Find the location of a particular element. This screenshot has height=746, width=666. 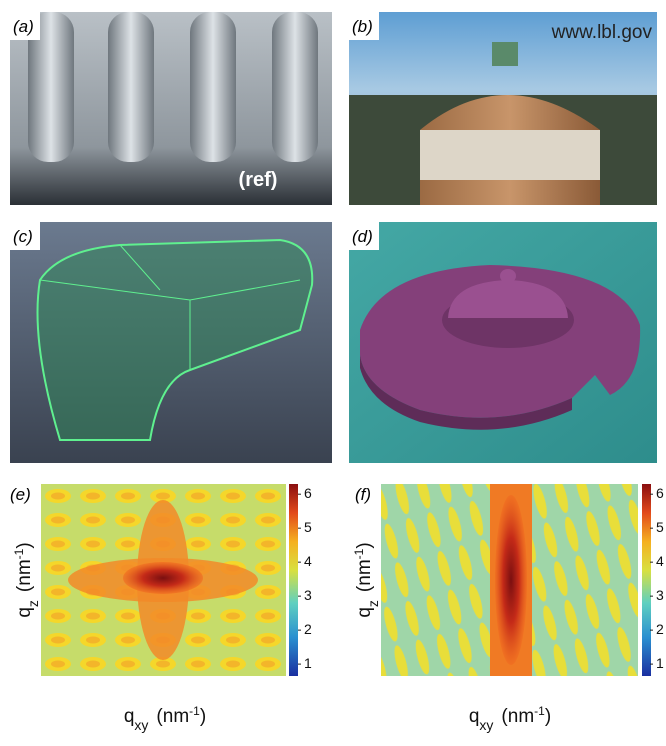

annotation: www.lbl.gov is located at coordinates (602, 32).